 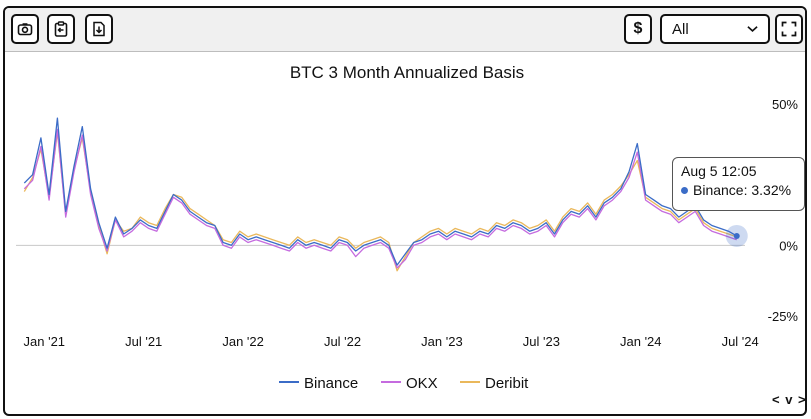 I want to click on y-axis-ticks: 50% 0% -25%, so click(x=783, y=210).